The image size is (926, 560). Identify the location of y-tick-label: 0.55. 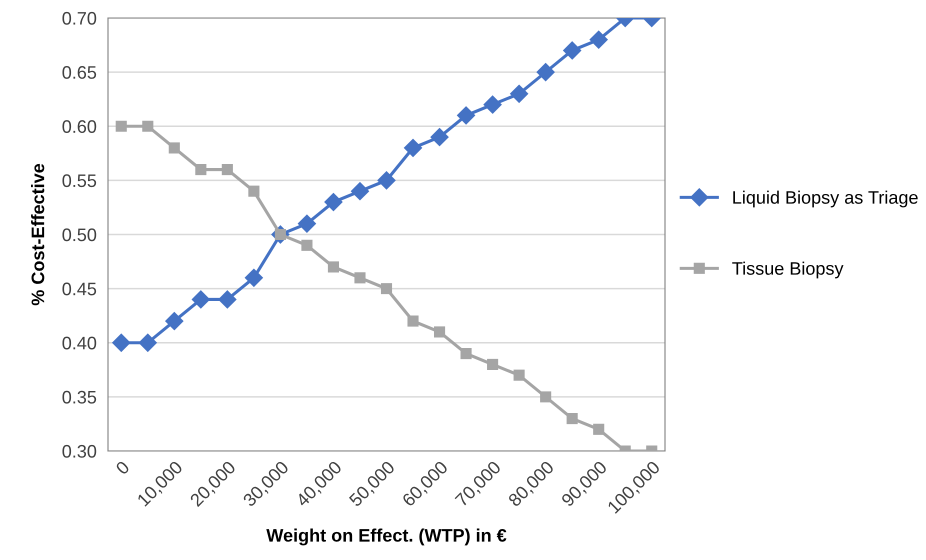
(79, 181).